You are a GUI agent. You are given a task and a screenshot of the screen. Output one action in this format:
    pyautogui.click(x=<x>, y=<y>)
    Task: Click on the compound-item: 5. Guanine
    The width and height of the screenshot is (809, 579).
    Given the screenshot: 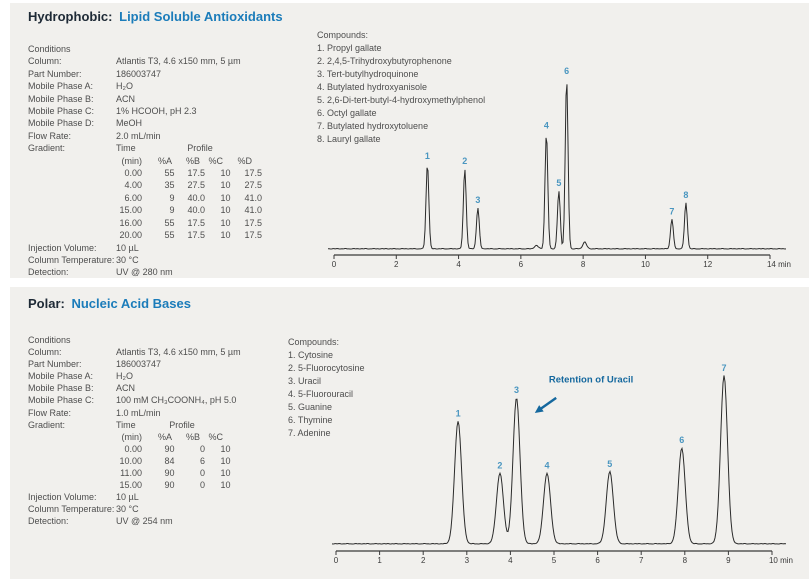 What is the action you would take?
    pyautogui.click(x=310, y=407)
    